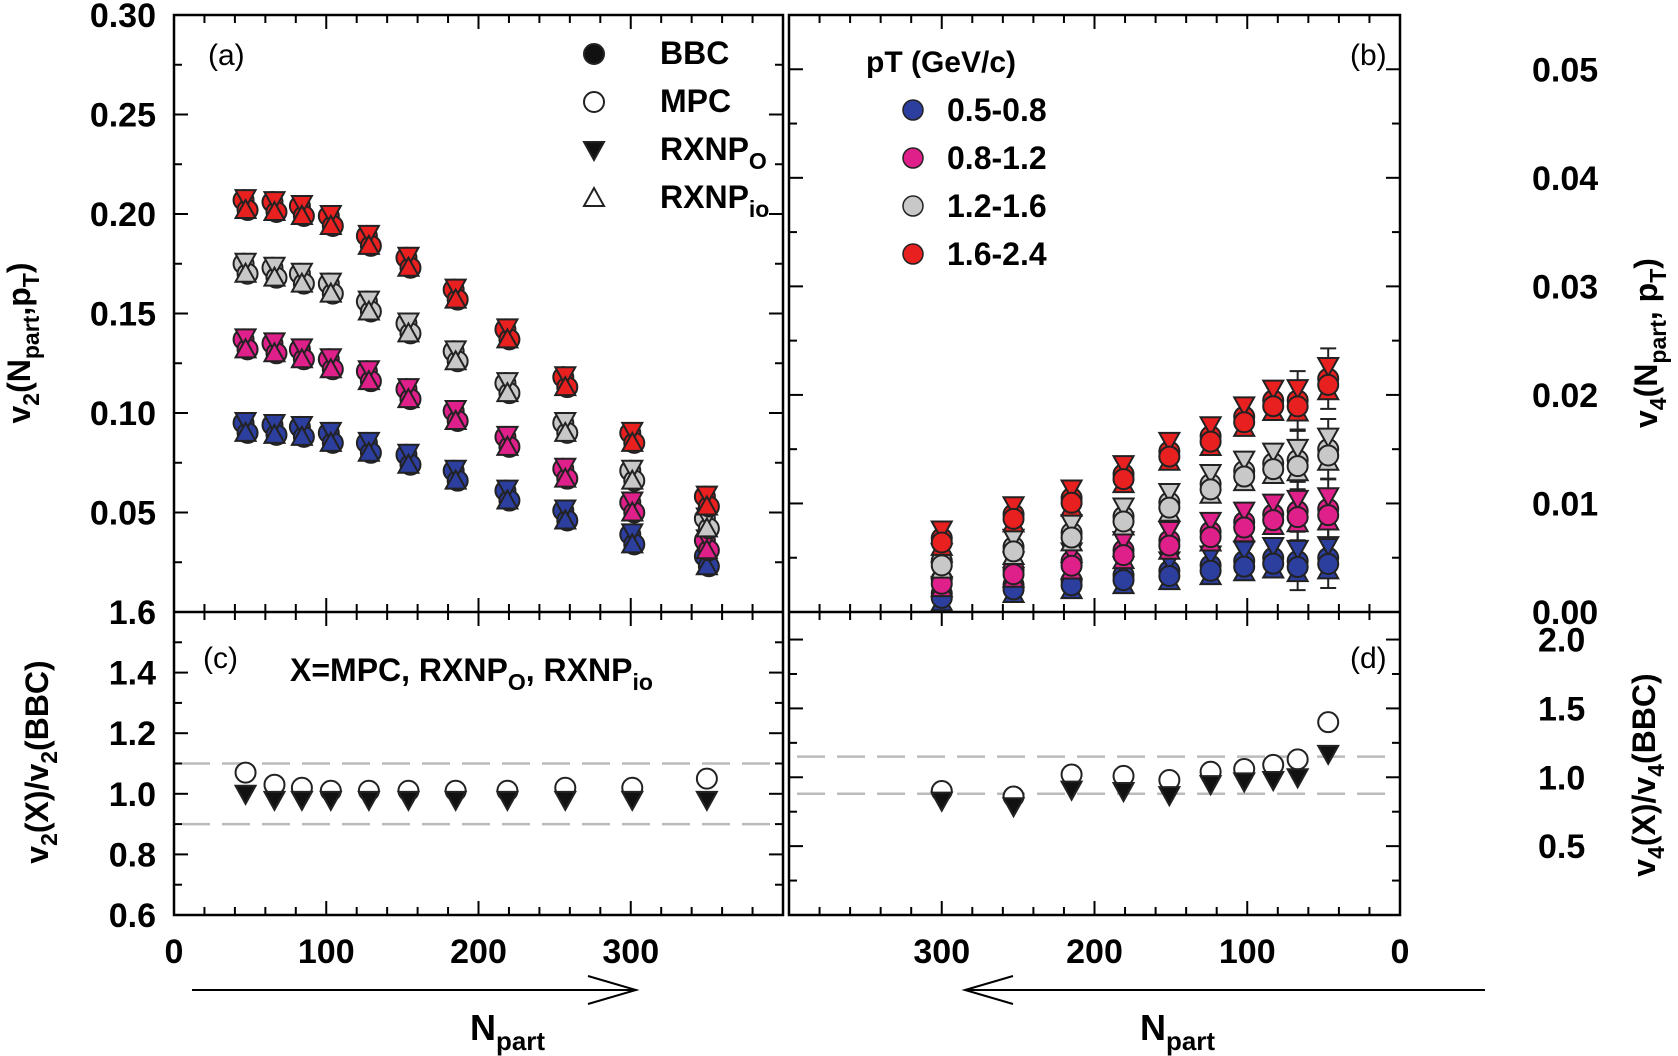 The image size is (1678, 1056). Describe the element at coordinates (132, 734) in the screenshot. I see `panel-c-y-tick-label: 1.2` at that location.